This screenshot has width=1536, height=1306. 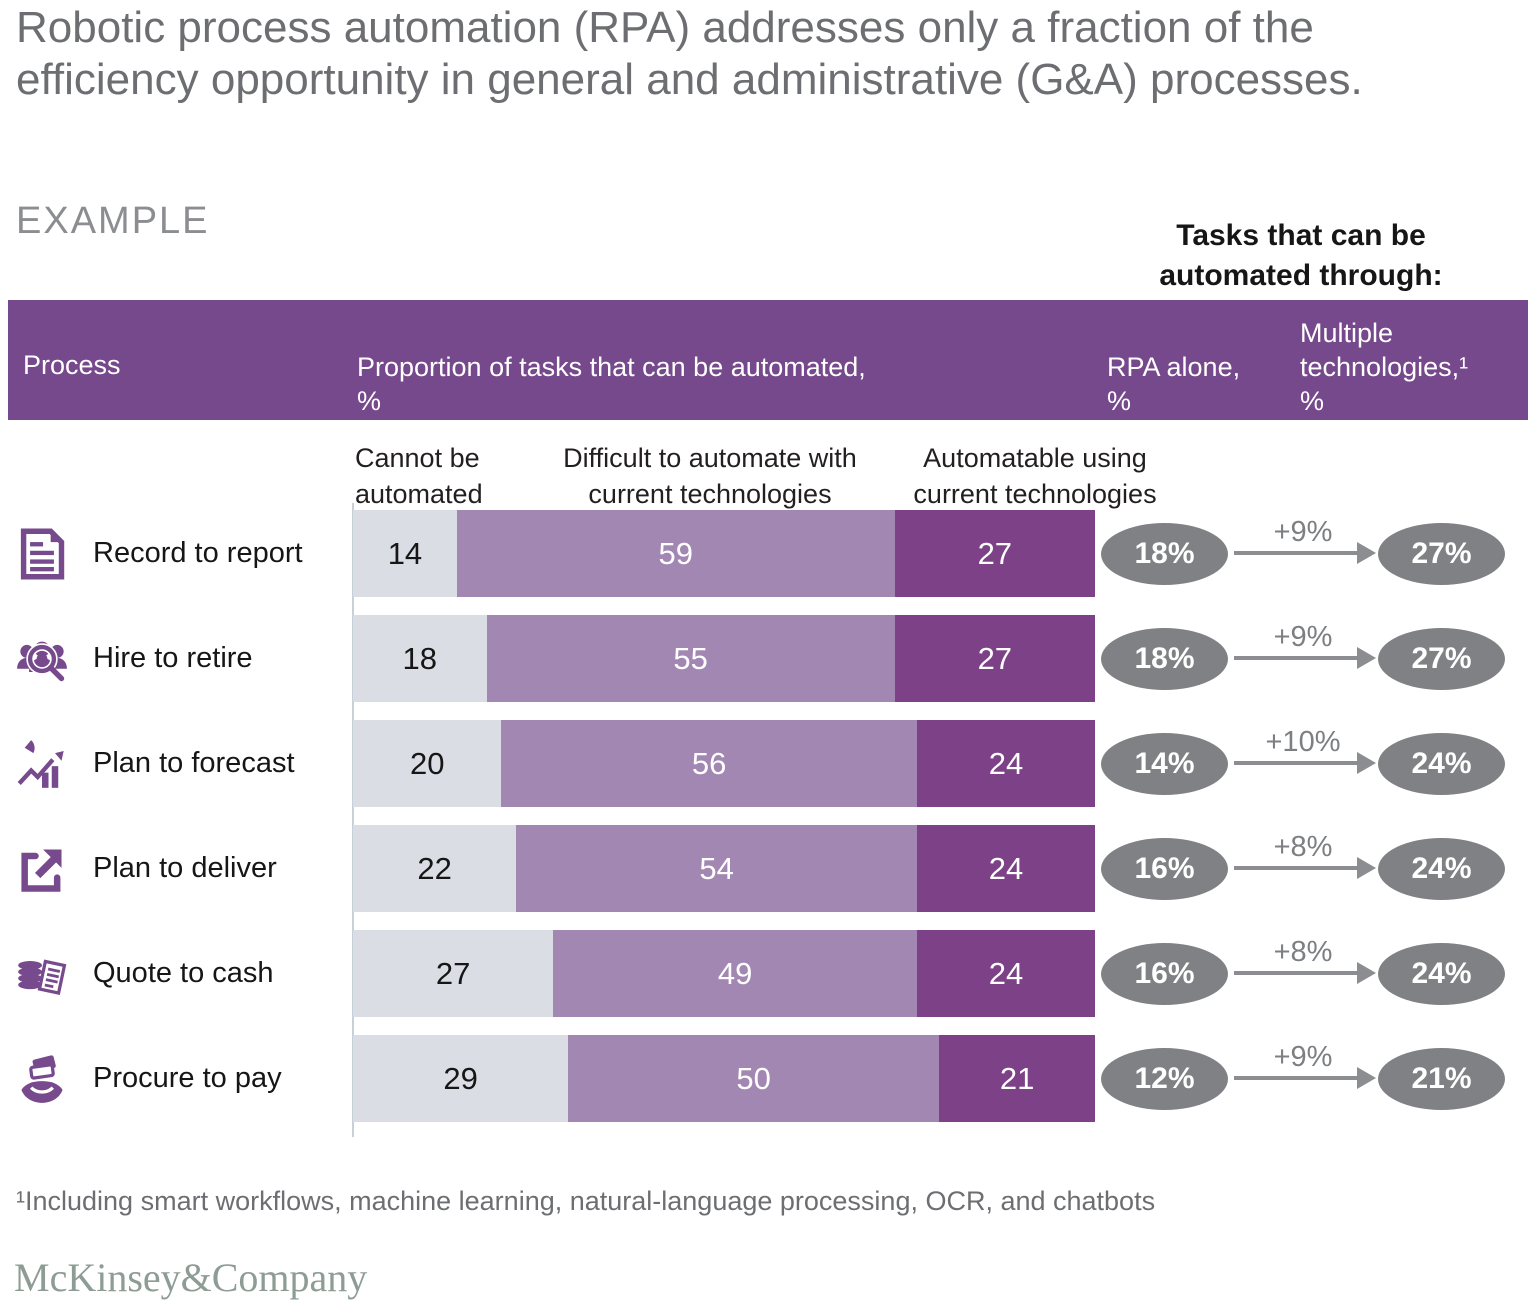 I want to click on row-label: Hire to retire, so click(x=173, y=658).